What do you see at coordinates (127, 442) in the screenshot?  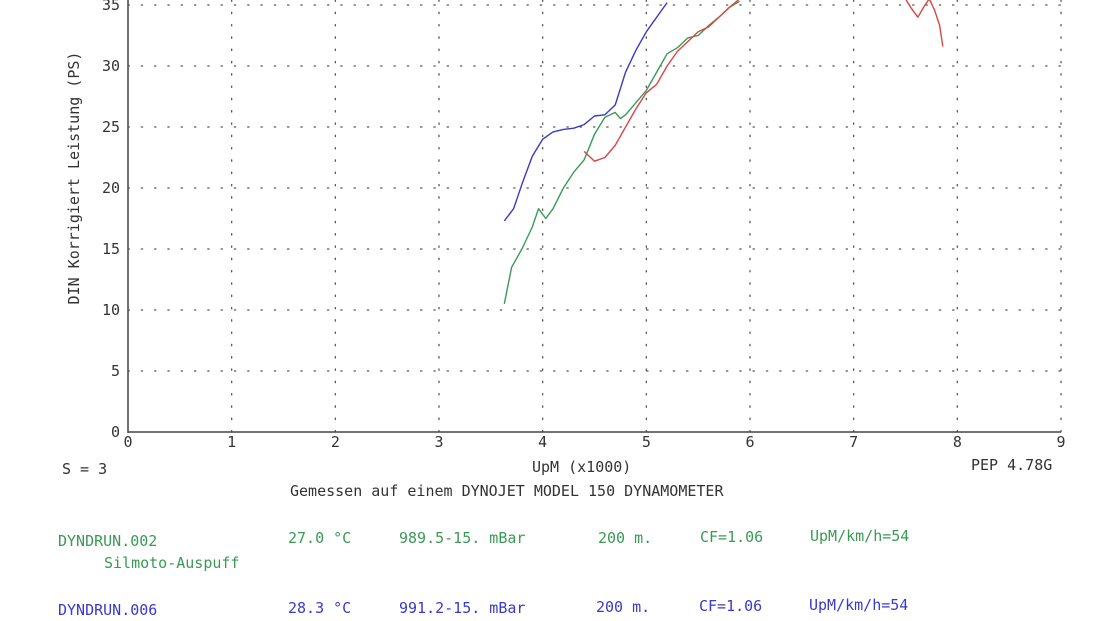 I see `x-tick-label: 0` at bounding box center [127, 442].